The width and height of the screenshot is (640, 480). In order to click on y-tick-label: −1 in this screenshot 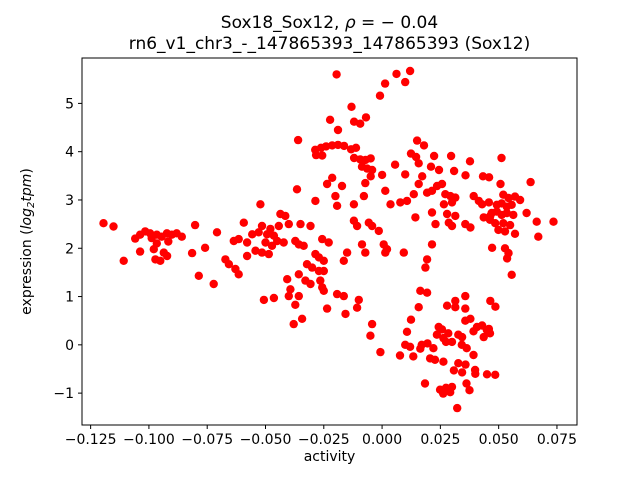, I will do `click(63, 394)`.